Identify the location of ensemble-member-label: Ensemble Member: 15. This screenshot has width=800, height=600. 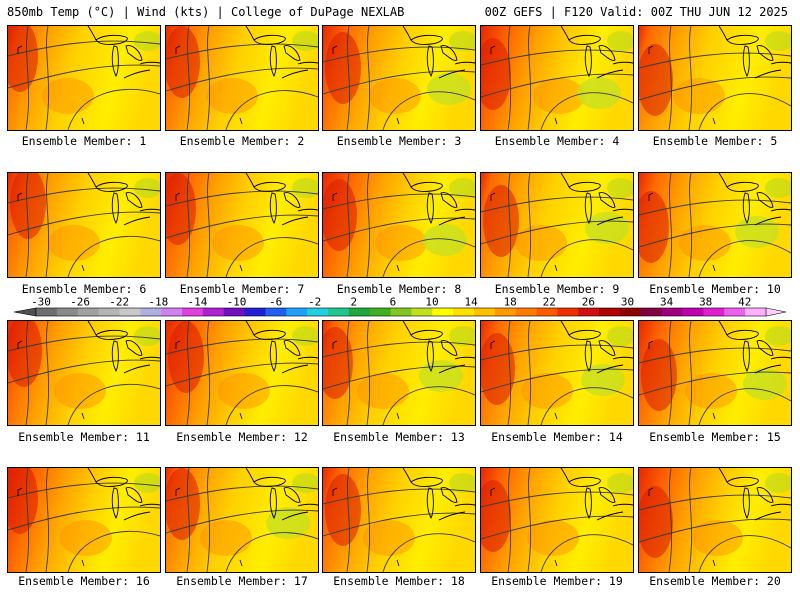
(715, 437).